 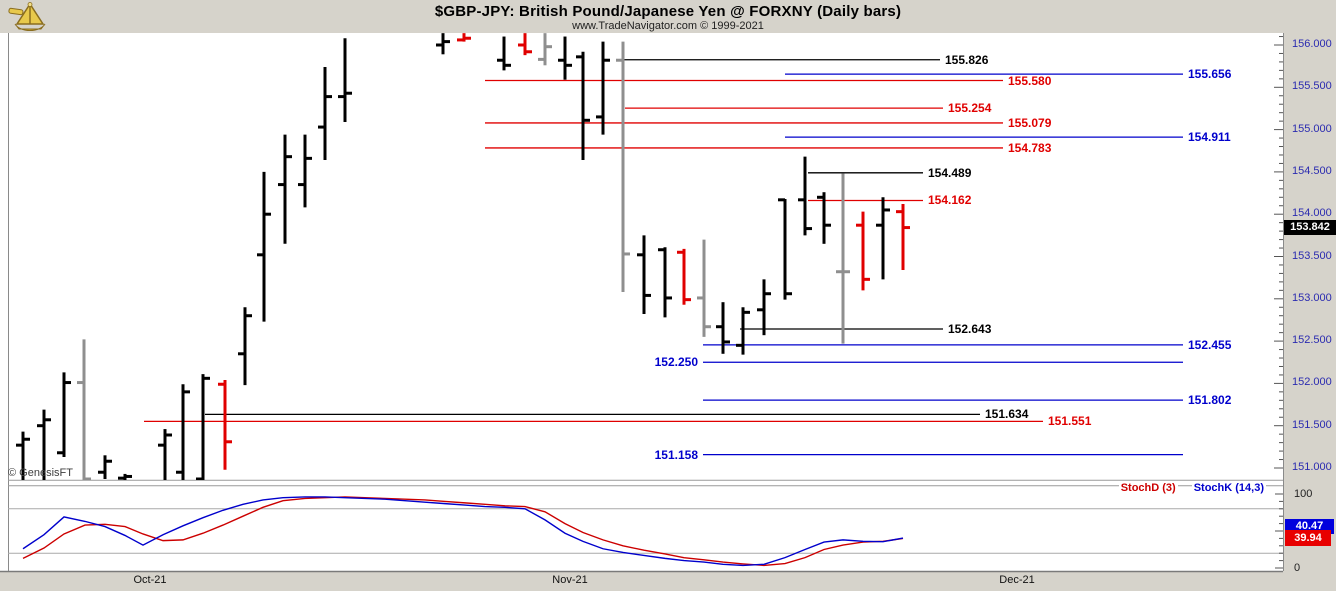 What do you see at coordinates (1210, 344) in the screenshot?
I see `price-level-label: 152.455` at bounding box center [1210, 344].